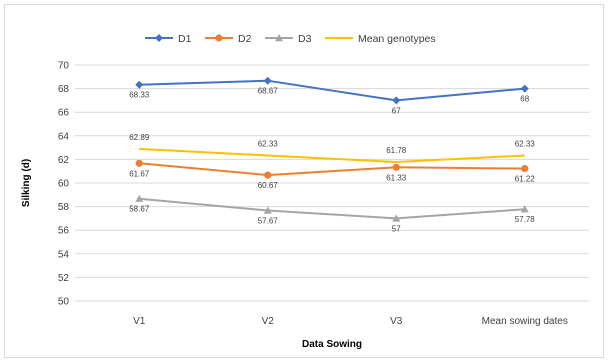 Image resolution: width=608 pixels, height=362 pixels. I want to click on data-label-mean-genotypes: 61.78, so click(396, 150).